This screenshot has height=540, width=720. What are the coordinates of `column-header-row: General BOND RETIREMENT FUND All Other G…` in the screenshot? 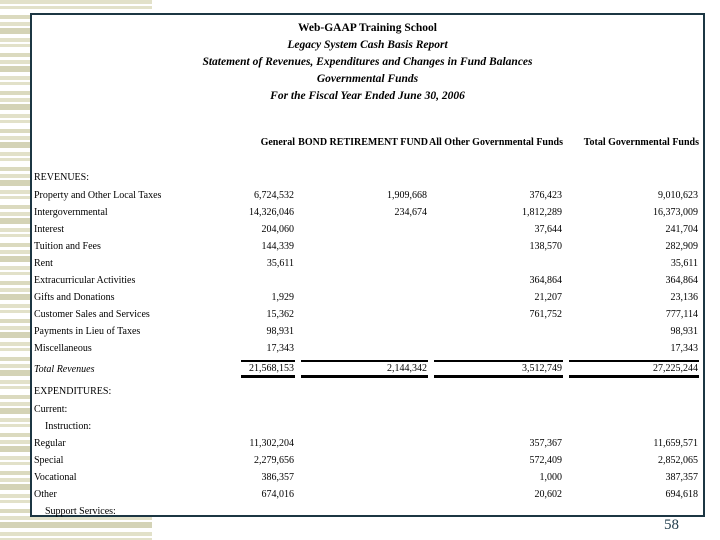 It's located at (366, 152).